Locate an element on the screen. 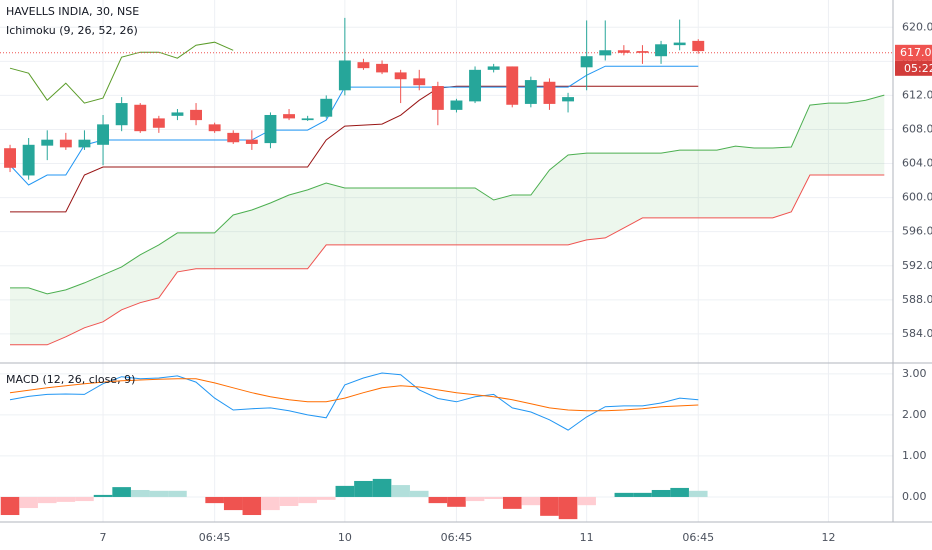  x-tick-label: 10 is located at coordinates (345, 537).